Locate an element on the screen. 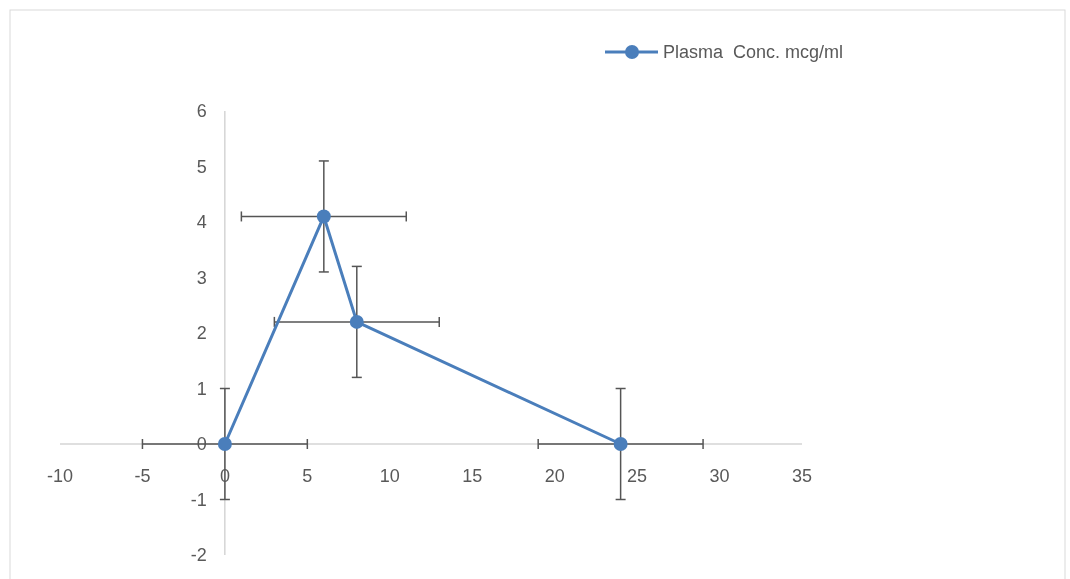  y-tick-label: 6 is located at coordinates (201, 111).